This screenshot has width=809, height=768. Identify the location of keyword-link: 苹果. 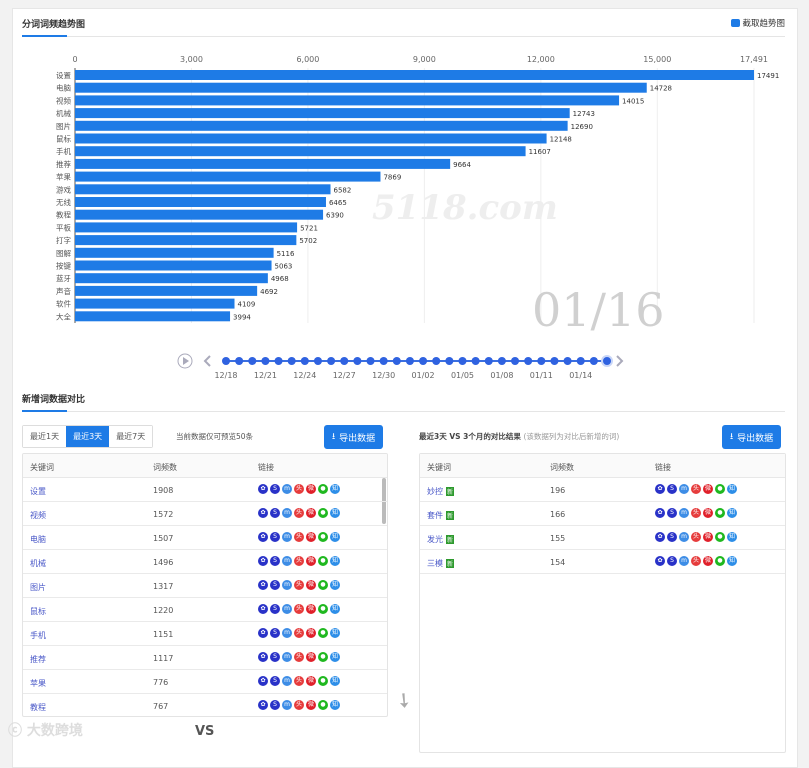
(38, 683).